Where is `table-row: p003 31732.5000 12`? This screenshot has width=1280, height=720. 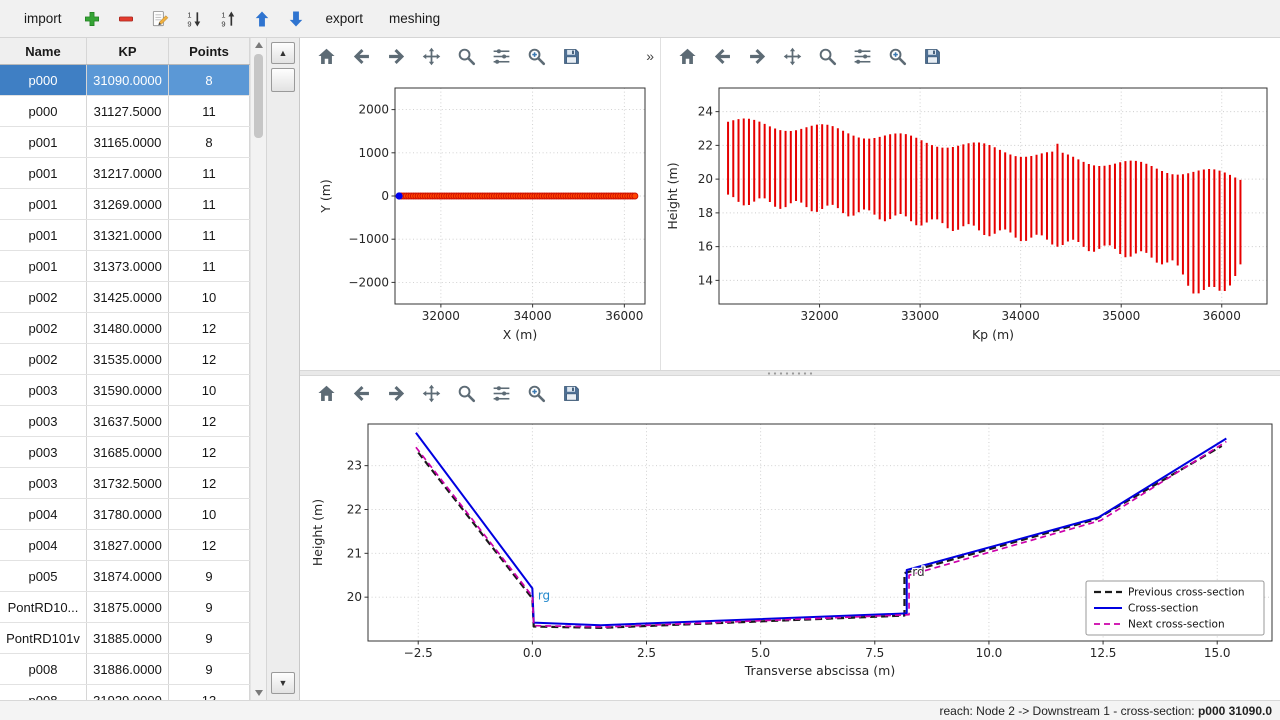
table-row: p003 31732.5000 12 is located at coordinates (125, 483).